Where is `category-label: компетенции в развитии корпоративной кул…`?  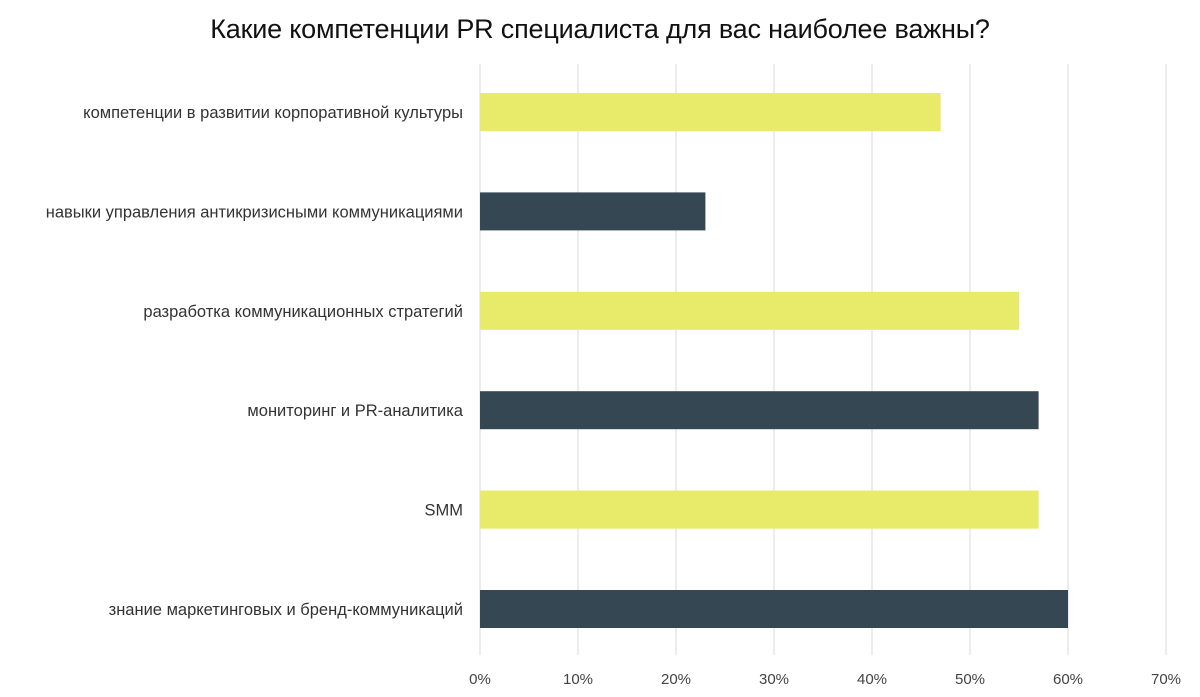
category-label: компетенции в развитии корпоративной кул… is located at coordinates (273, 113).